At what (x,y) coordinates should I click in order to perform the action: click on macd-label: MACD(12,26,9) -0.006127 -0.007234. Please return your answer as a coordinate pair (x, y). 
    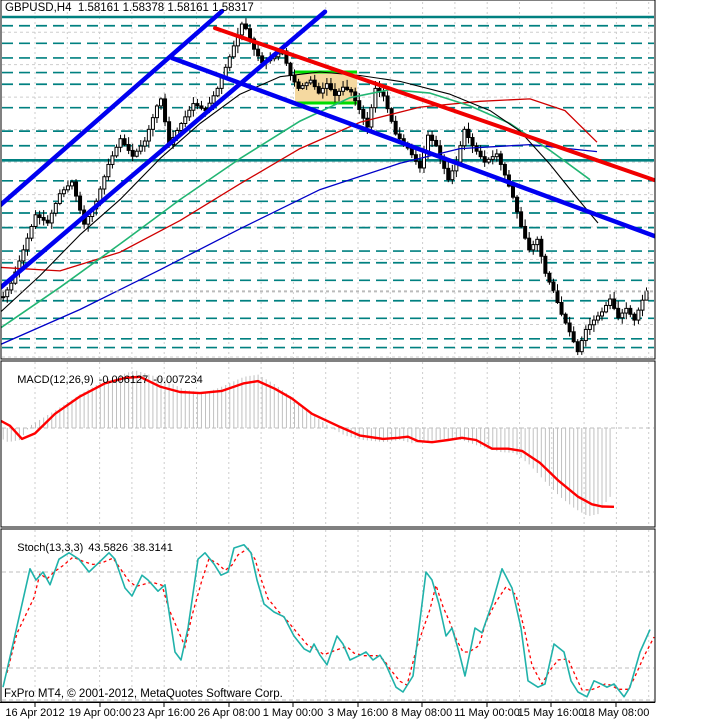
    Looking at the image, I should click on (106, 380).